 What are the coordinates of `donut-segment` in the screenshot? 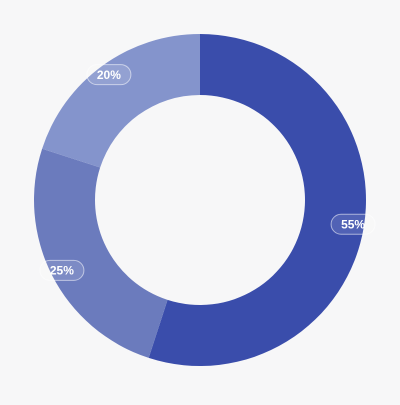 It's located at (121, 101).